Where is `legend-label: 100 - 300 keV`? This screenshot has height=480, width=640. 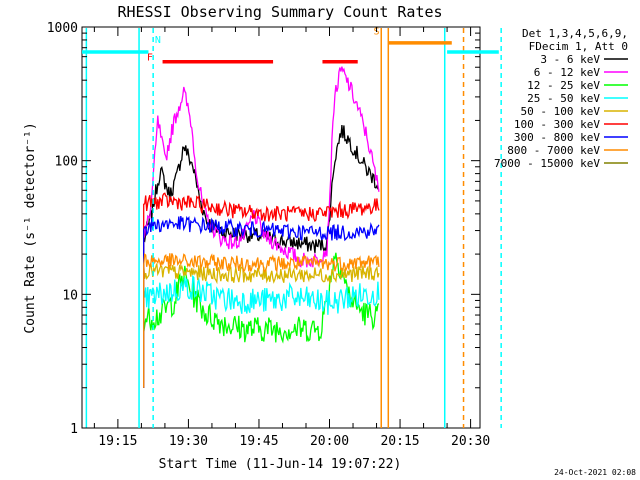 legend-label: 100 - 300 keV is located at coordinates (557, 124).